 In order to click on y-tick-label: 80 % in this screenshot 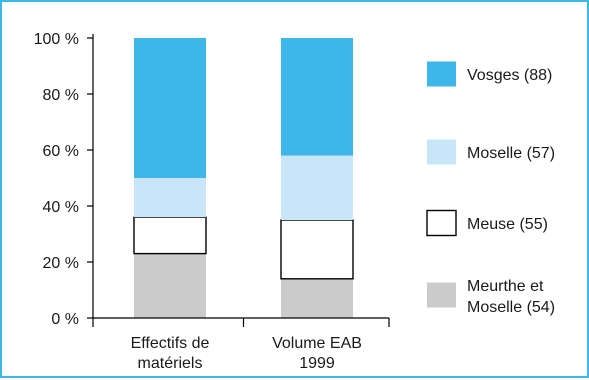, I will do `click(61, 95)`.